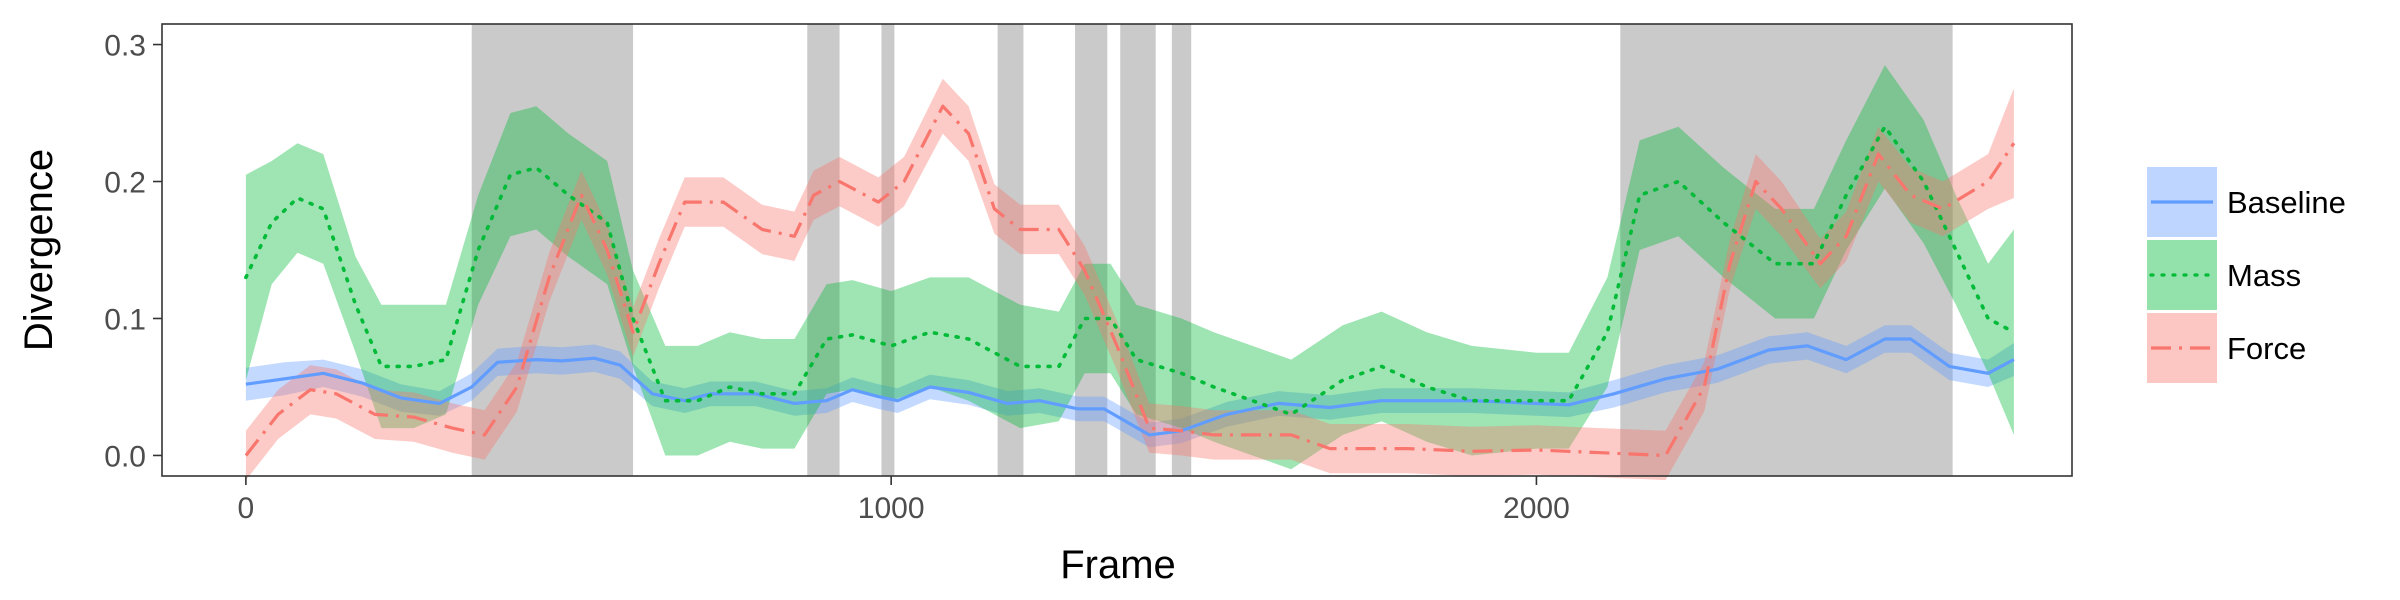  I want to click on legend: Baseline Mass Force, so click(2246, 275).